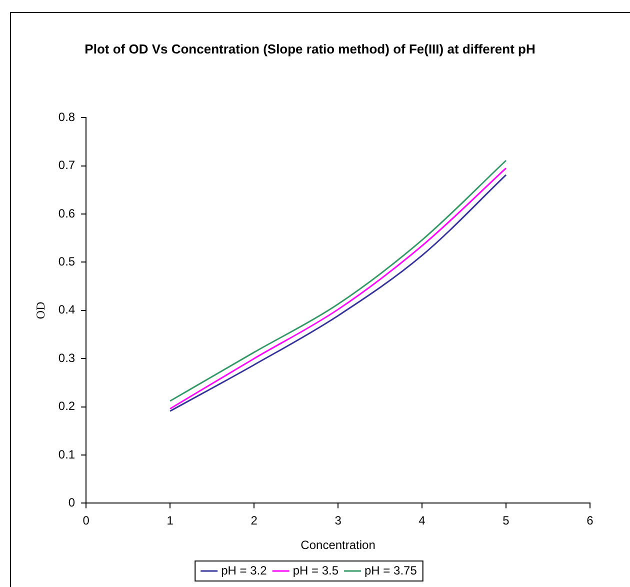 The width and height of the screenshot is (630, 587). Describe the element at coordinates (170, 521) in the screenshot. I see `x-tick-label: 1` at that location.